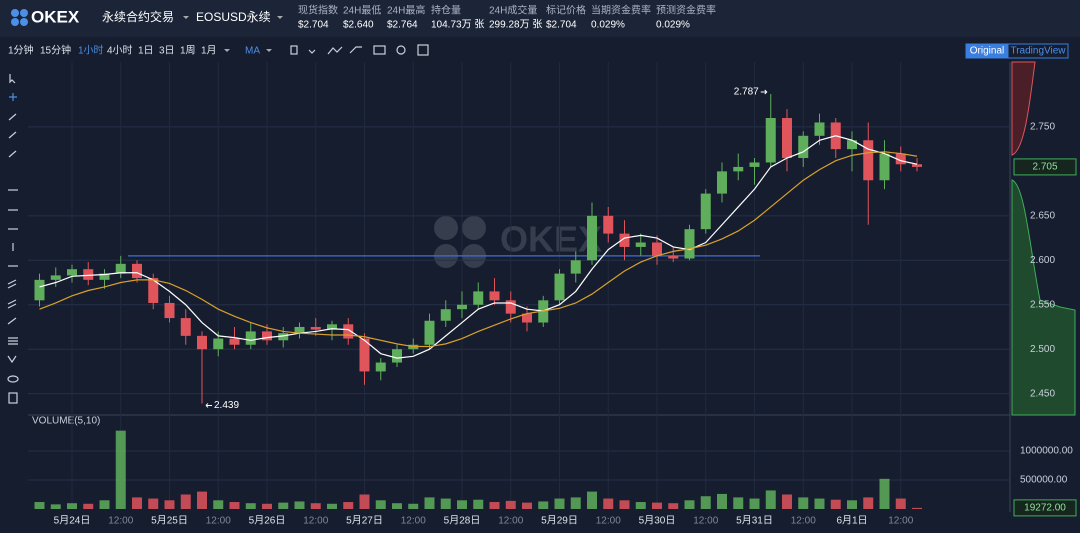 This screenshot has width=1080, height=533. What do you see at coordinates (55, 50) in the screenshot?
I see `interval-button: 15分钟` at bounding box center [55, 50].